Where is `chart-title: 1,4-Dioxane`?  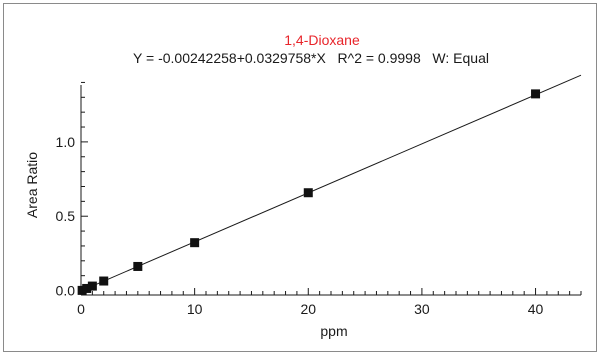 chart-title: 1,4-Dioxane is located at coordinates (322, 40).